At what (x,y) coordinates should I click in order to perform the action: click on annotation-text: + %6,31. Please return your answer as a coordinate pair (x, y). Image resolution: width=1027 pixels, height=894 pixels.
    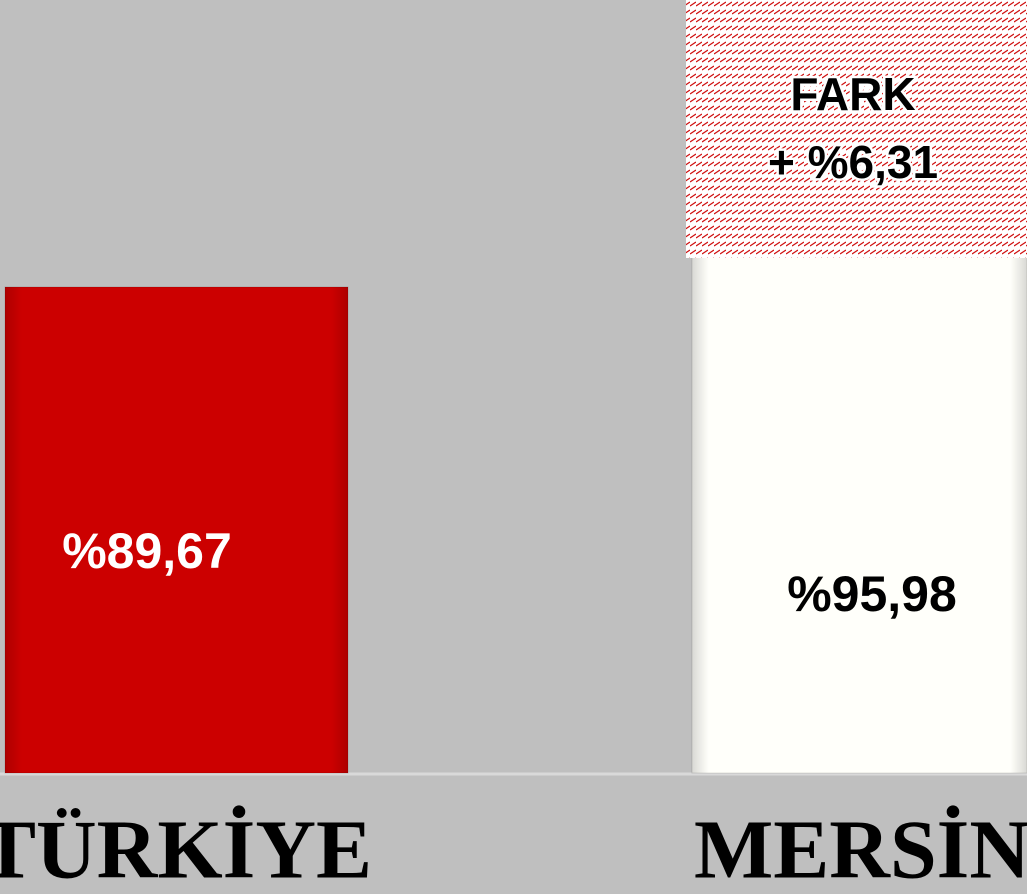
    Looking at the image, I should click on (853, 162).